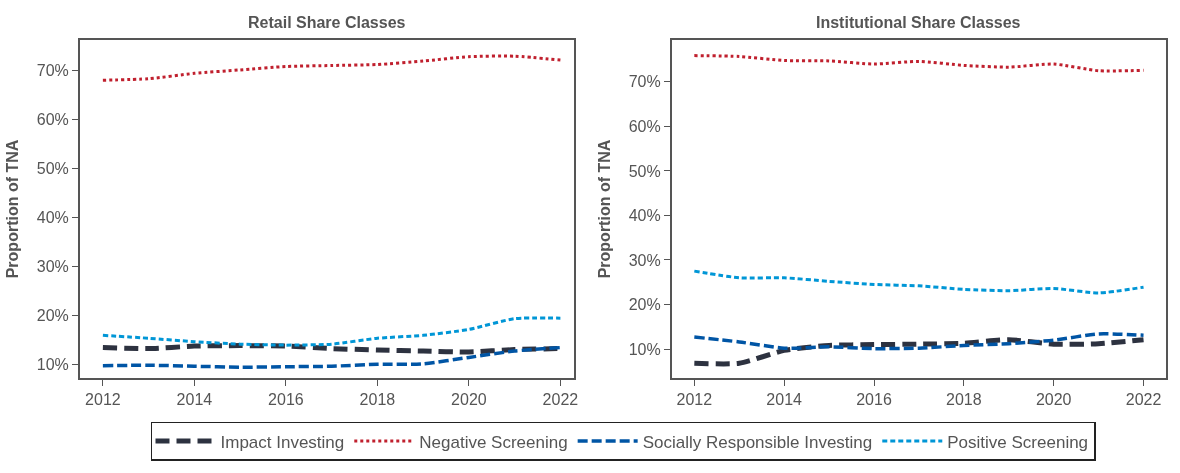 The width and height of the screenshot is (1180, 473). What do you see at coordinates (757, 442) in the screenshot?
I see `legend-label: Socially Responsible Investing` at bounding box center [757, 442].